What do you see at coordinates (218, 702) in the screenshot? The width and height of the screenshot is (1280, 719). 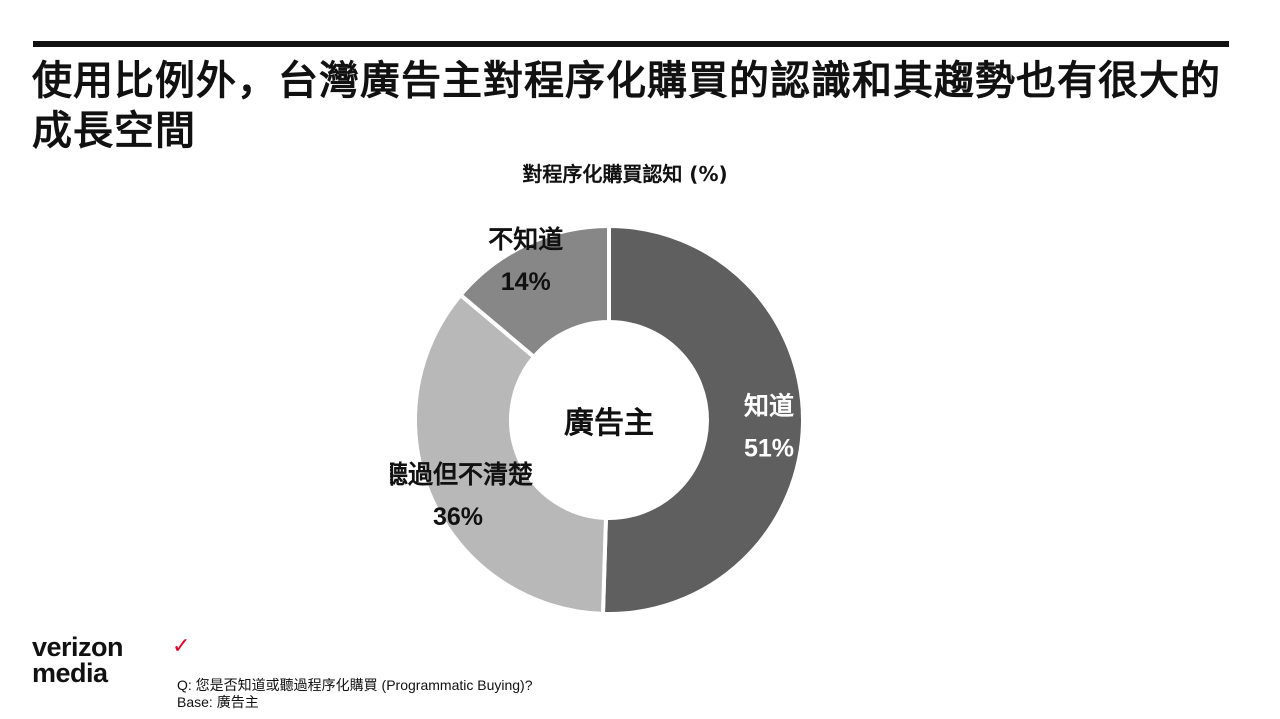 I see `footnote-base: Base: 廣告主` at bounding box center [218, 702].